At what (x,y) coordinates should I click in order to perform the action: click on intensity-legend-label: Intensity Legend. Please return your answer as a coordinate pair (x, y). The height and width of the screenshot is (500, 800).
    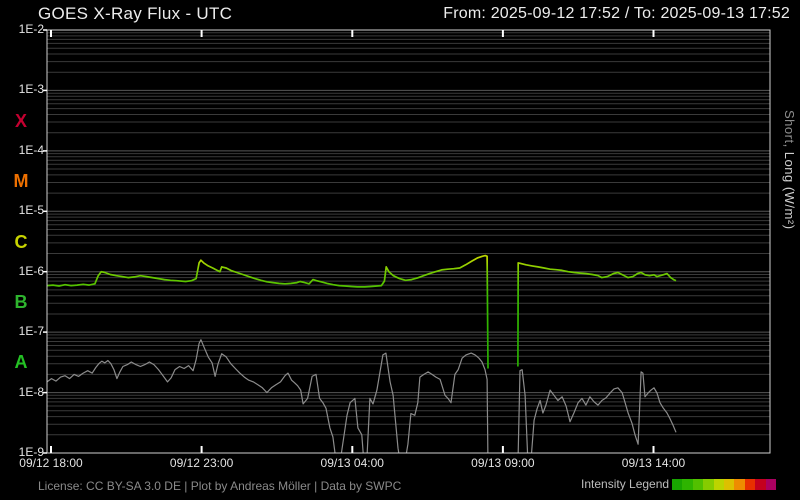
    Looking at the image, I should click on (625, 484).